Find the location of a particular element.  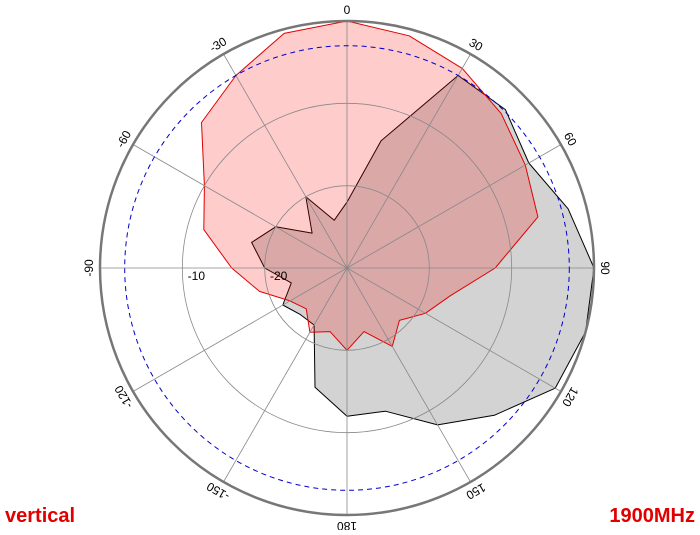

angle-label: 60 is located at coordinates (570, 139).